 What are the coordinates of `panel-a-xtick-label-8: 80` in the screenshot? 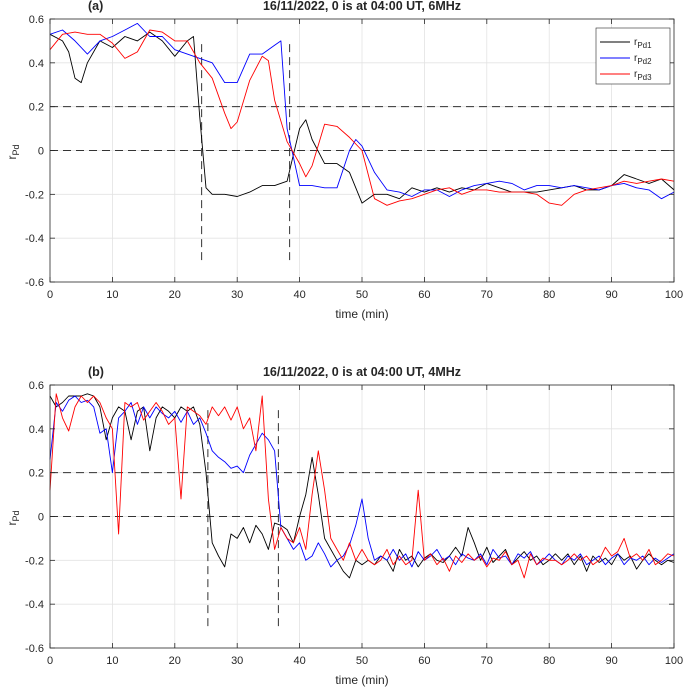 It's located at (549, 295).